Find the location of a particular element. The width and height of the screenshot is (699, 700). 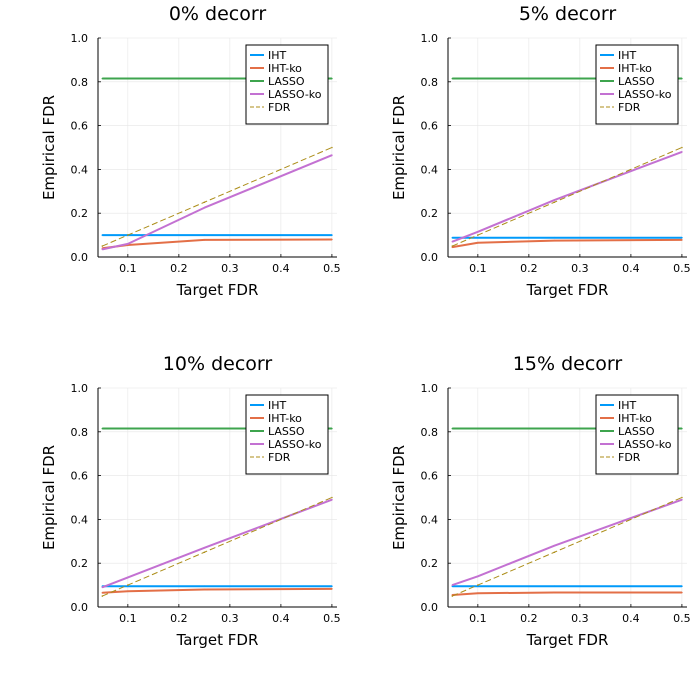

chart-title: 10% decorr is located at coordinates (218, 364).